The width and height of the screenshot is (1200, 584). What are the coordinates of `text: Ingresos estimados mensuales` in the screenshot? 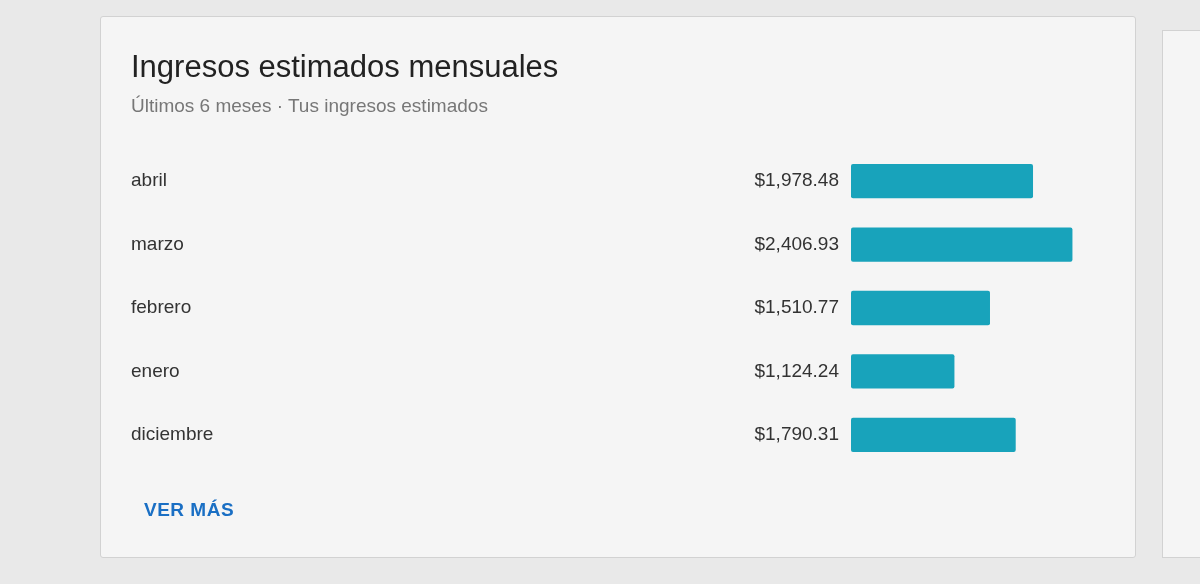 It's located at (345, 67).